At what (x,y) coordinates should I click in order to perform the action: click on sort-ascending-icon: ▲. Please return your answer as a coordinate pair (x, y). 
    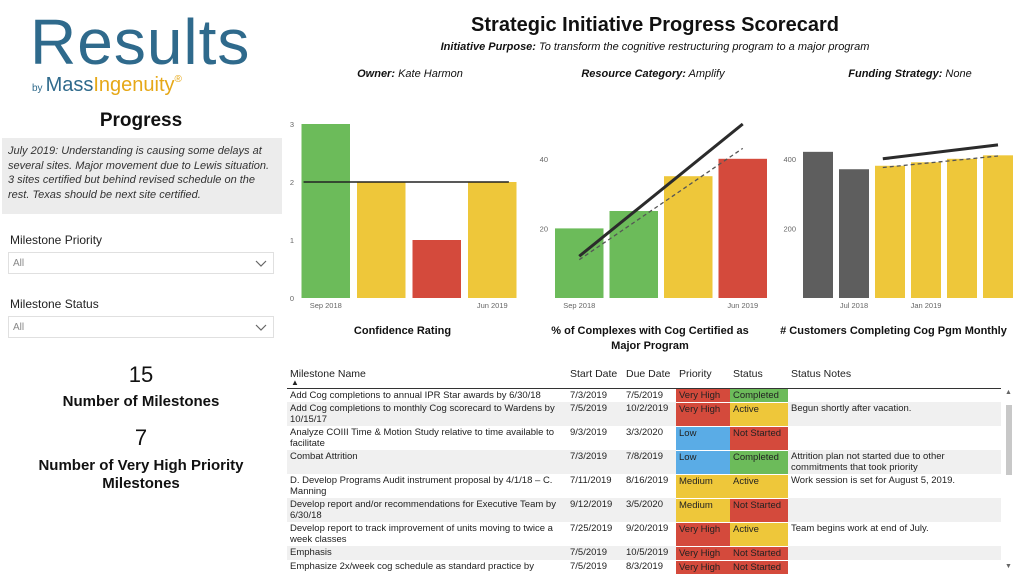
    Looking at the image, I should click on (295, 382).